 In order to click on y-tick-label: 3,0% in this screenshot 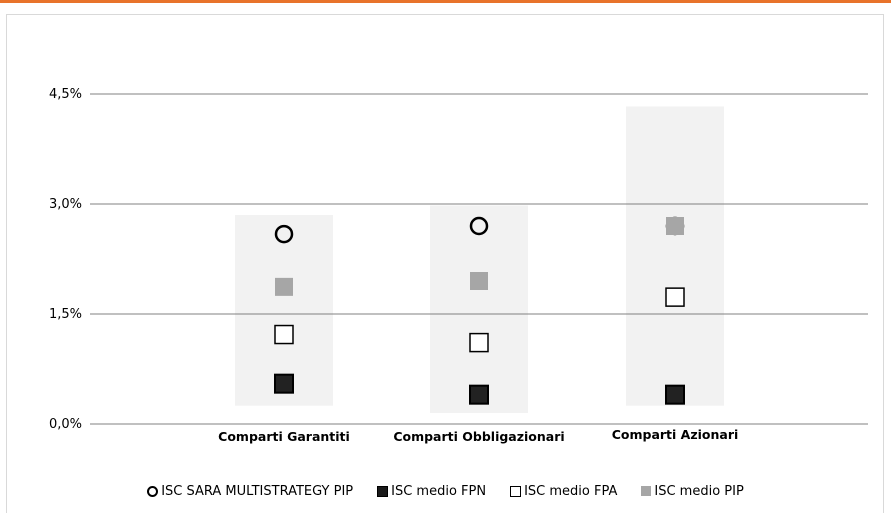, I will do `click(65, 204)`.